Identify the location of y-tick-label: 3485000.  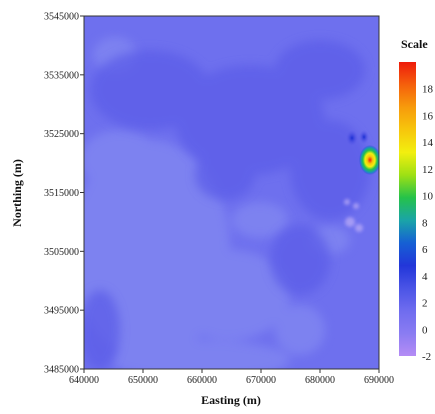
(61, 370).